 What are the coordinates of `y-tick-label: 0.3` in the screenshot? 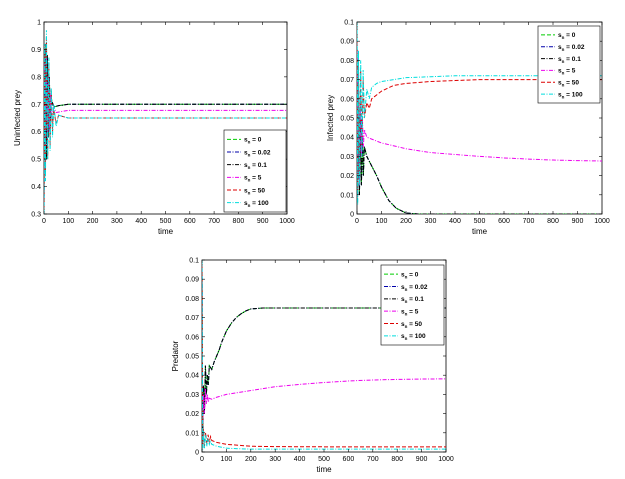 It's located at (36, 215).